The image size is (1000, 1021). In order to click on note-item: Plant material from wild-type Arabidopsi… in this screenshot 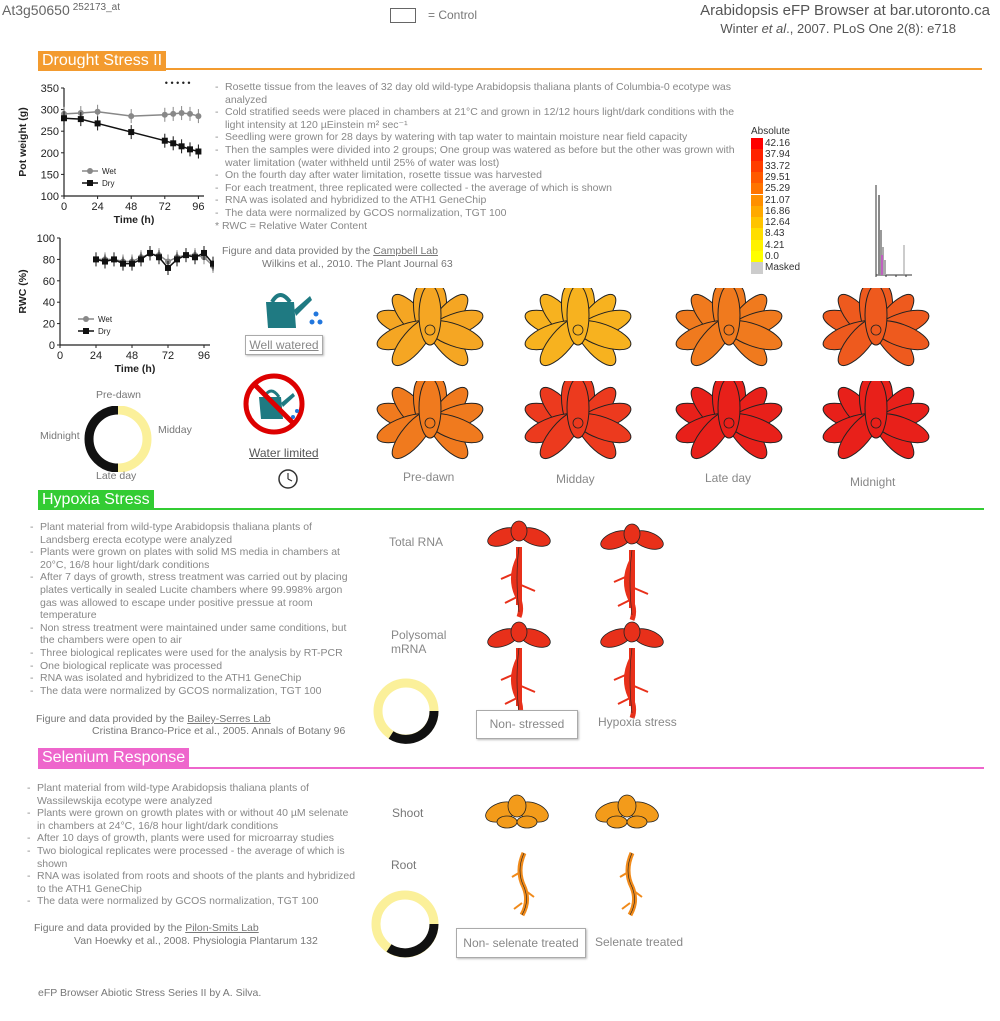, I will do `click(194, 533)`.